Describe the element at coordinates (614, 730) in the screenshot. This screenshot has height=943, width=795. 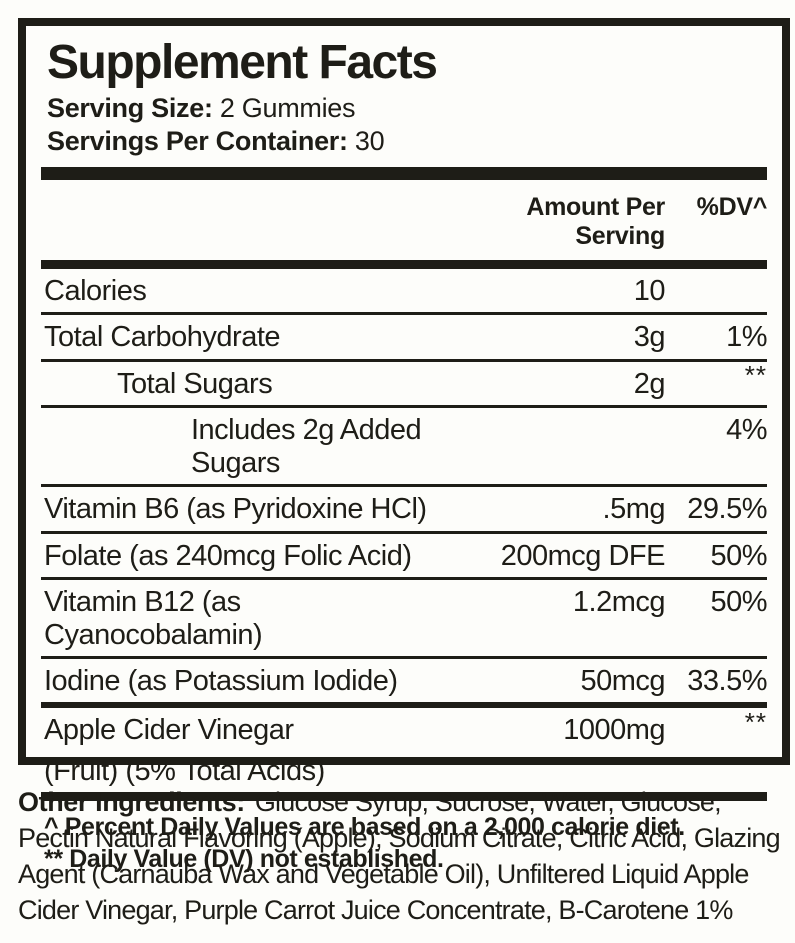
I see `nutrient-amount: 1000mg` at that location.